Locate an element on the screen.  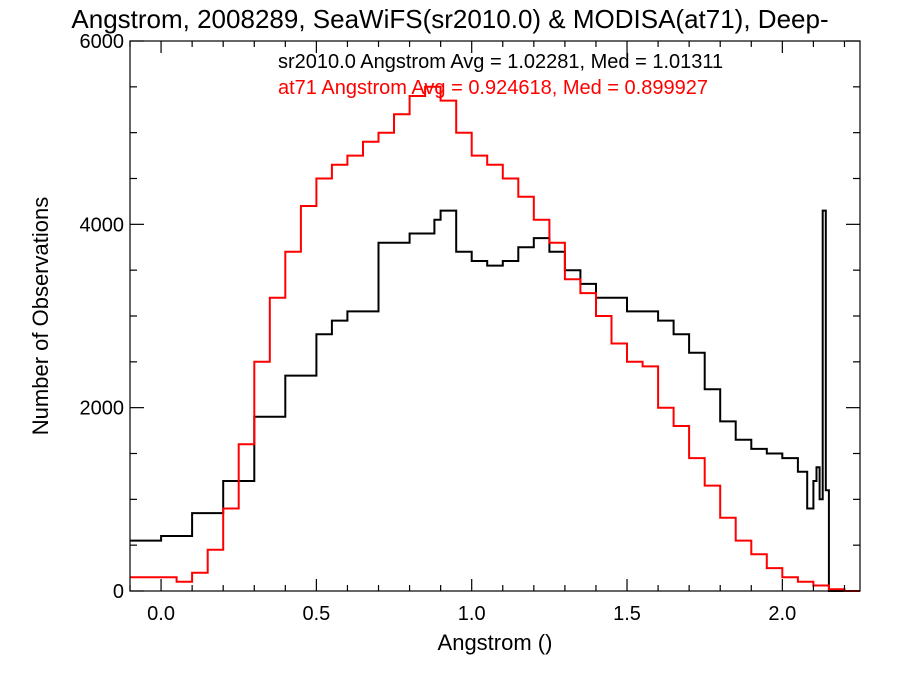
x-tick-label: 0.5 is located at coordinates (316, 614).